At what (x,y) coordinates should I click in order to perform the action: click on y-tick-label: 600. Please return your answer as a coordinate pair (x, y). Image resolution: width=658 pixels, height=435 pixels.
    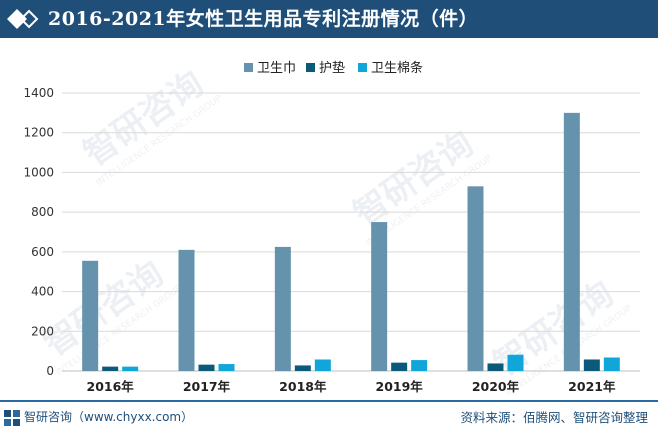
    Looking at the image, I should click on (42, 252).